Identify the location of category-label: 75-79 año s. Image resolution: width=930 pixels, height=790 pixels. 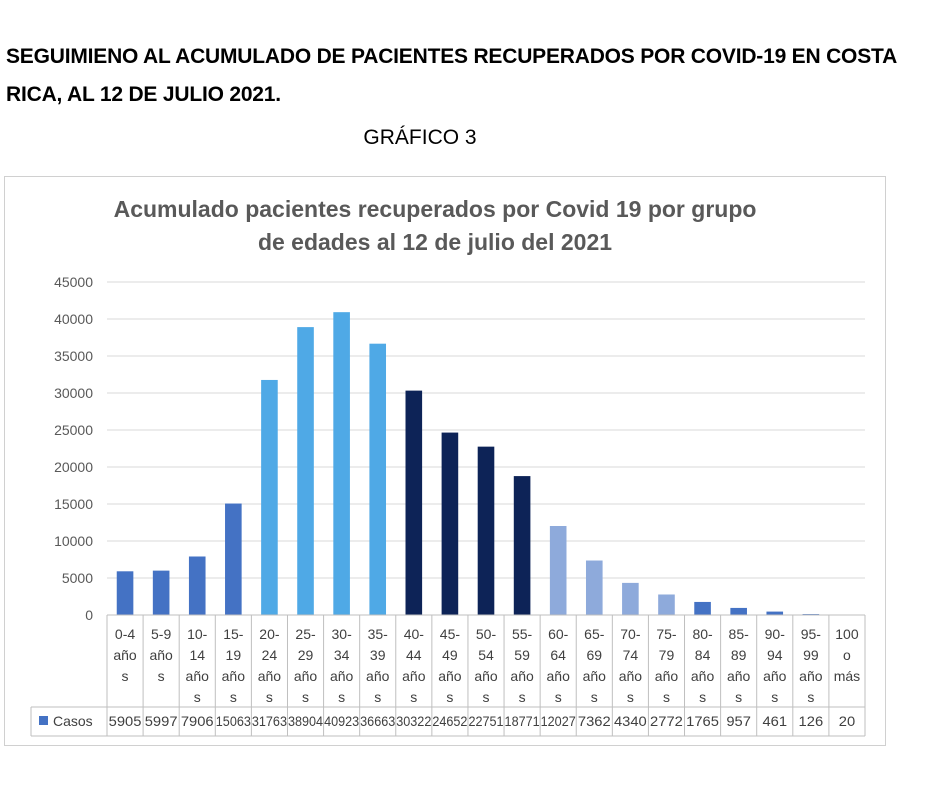
(667, 665).